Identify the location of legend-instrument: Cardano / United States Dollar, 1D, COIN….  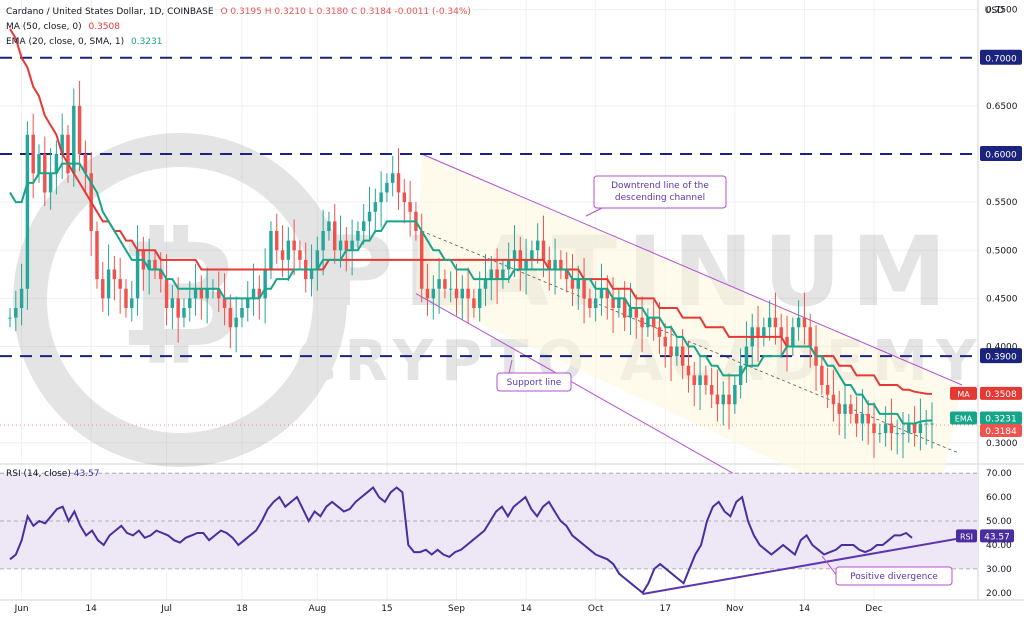
(238, 12).